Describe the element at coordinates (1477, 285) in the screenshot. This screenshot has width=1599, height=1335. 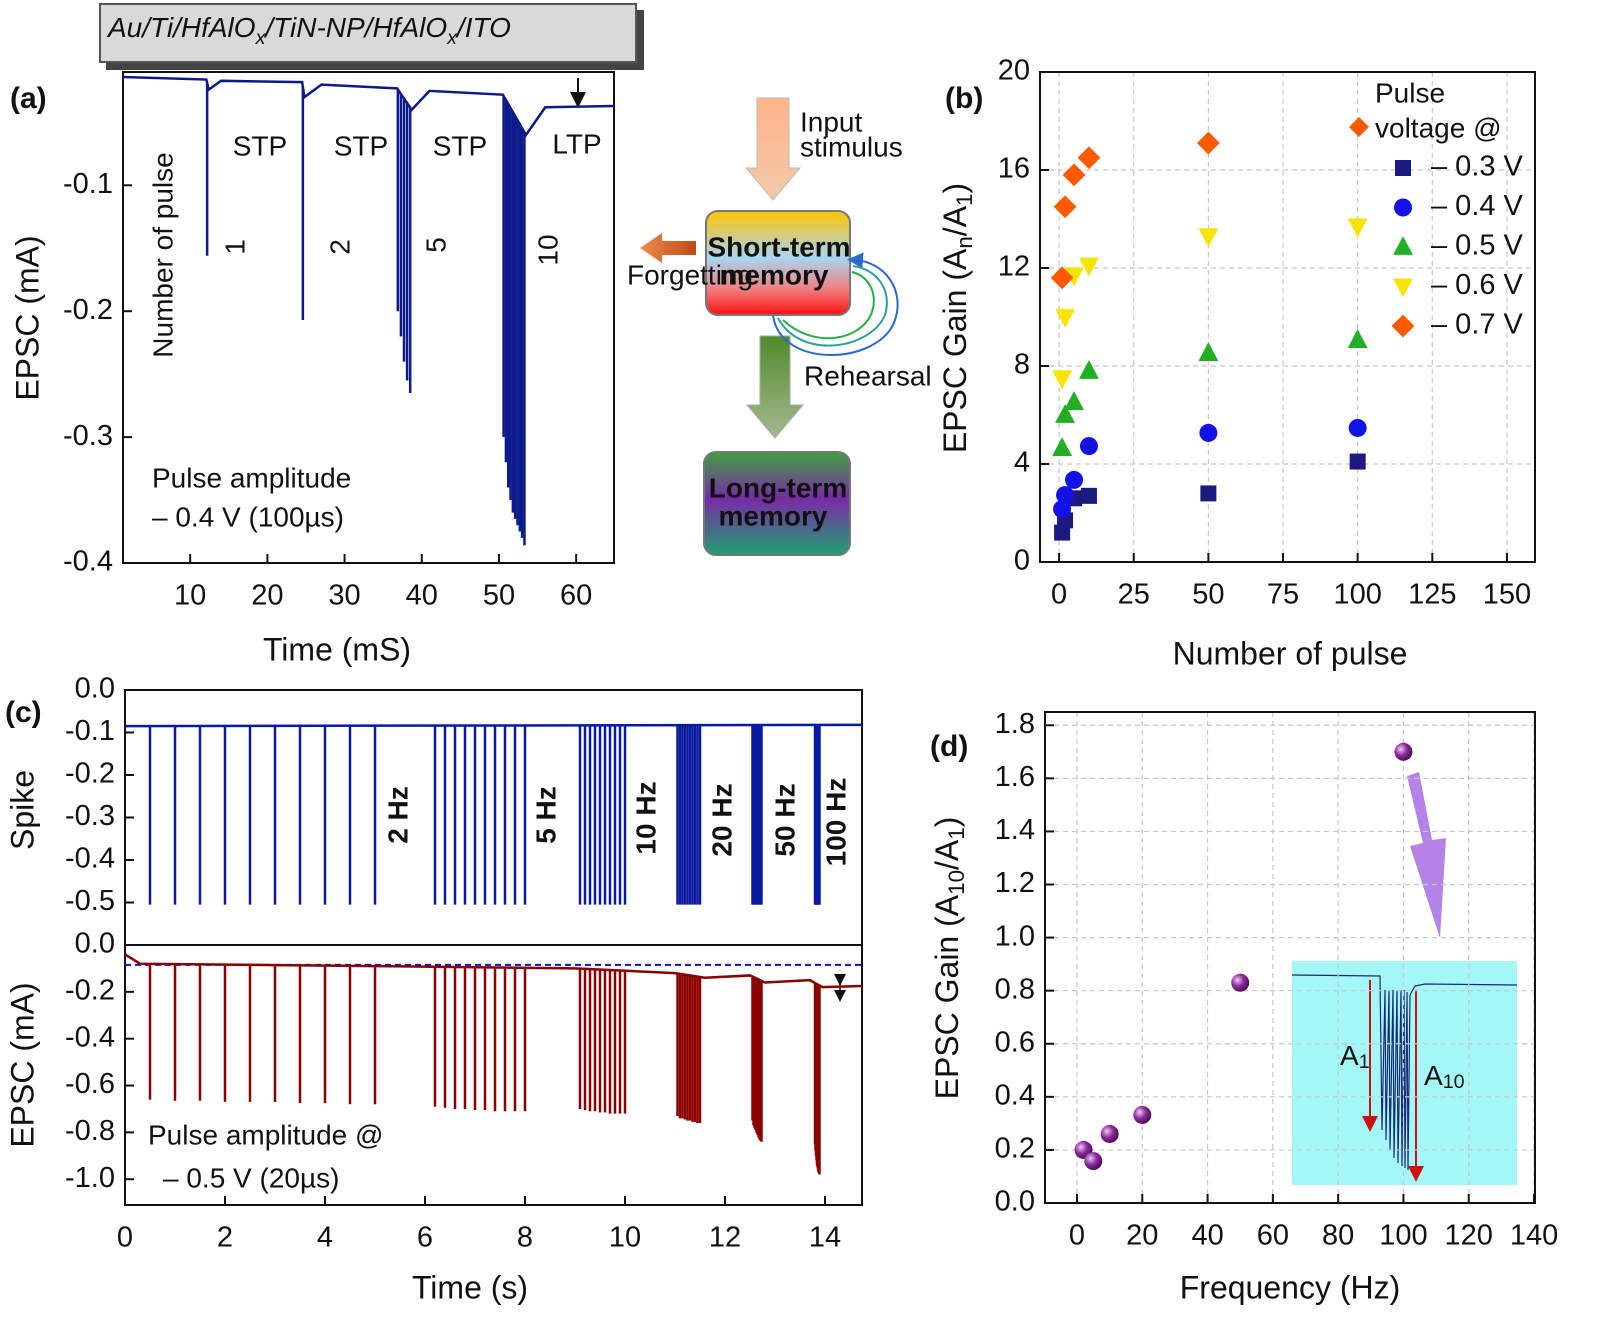
I see `legend-label: – 0.6 V` at that location.